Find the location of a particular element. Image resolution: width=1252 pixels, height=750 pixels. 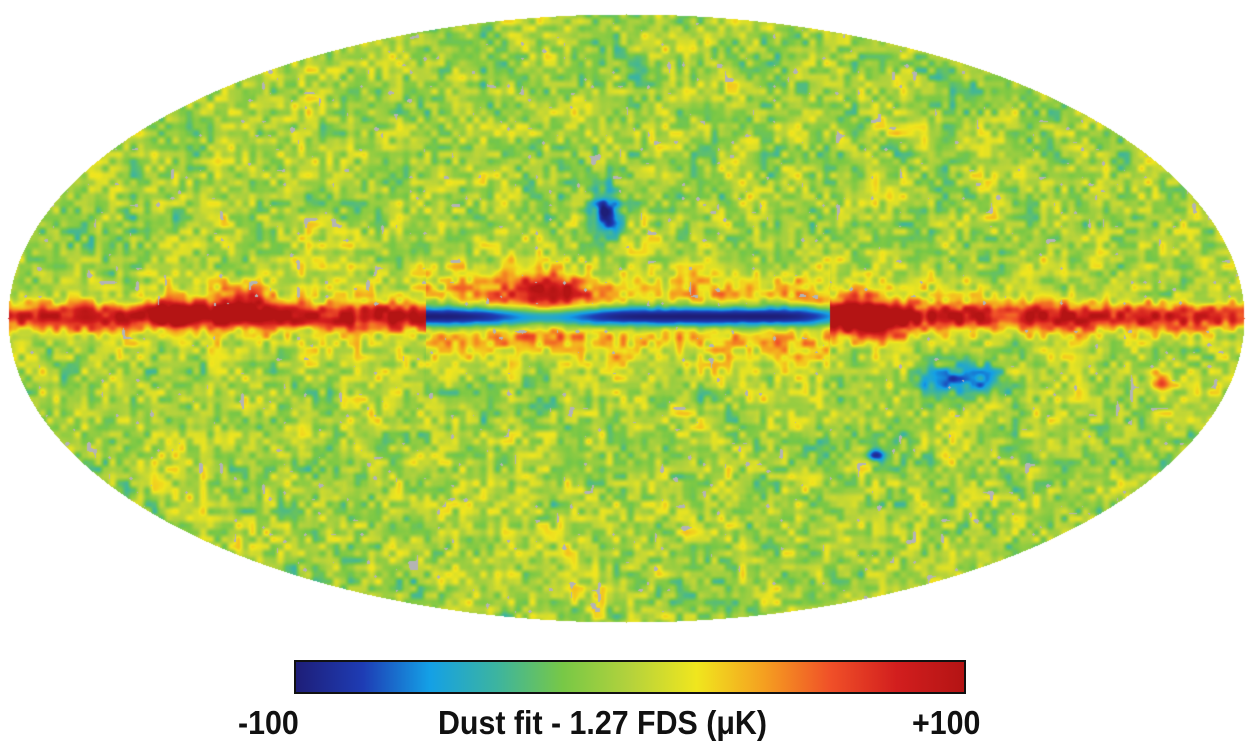

colorbar-min-label: -100 is located at coordinates (268, 722).